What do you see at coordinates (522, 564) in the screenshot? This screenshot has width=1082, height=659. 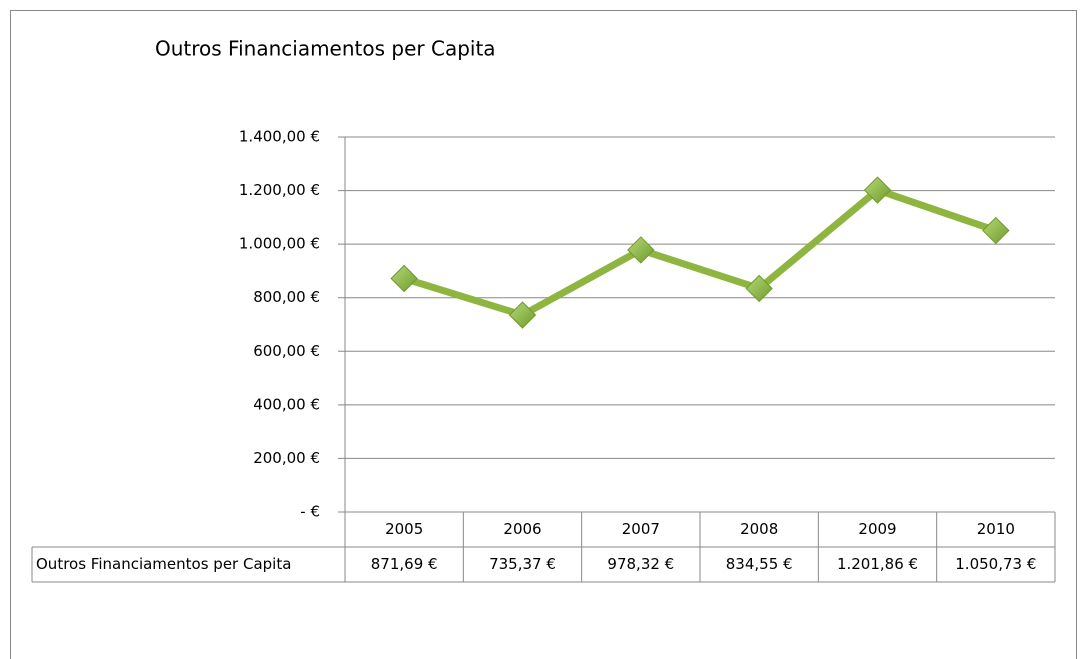 I see `value-label: 735,37 €` at bounding box center [522, 564].